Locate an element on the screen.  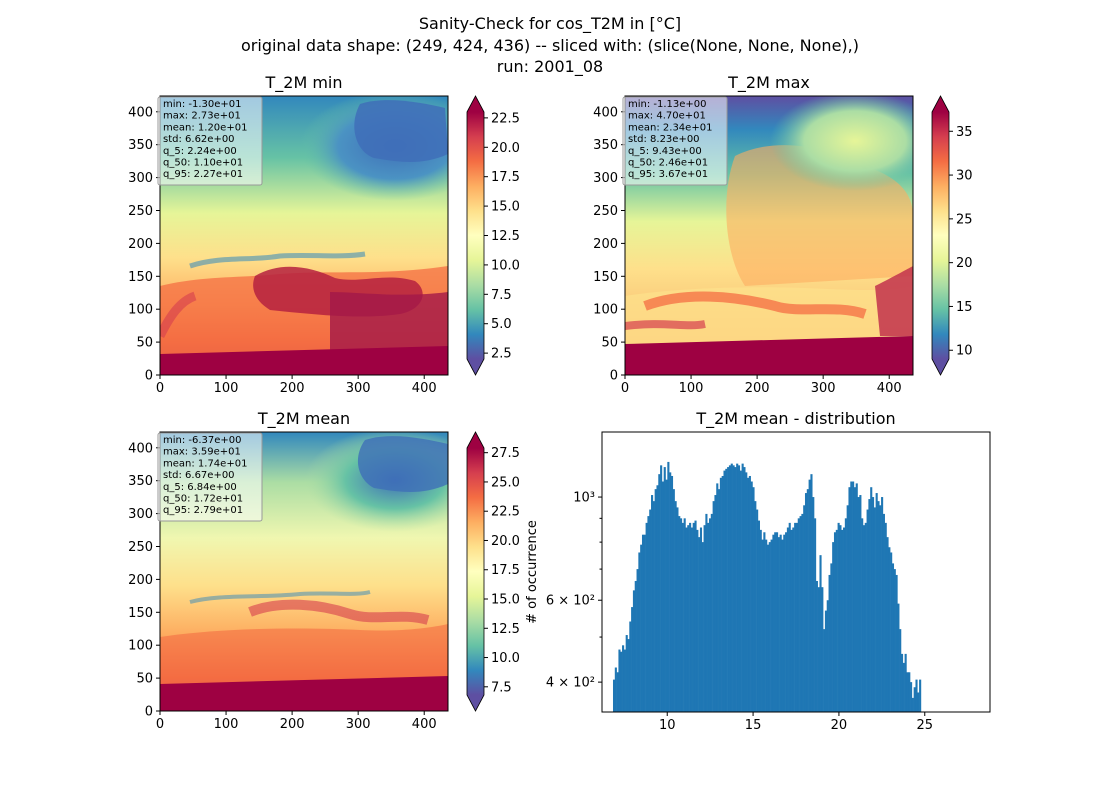
tmin-ytick-label: 50 is located at coordinates (144, 343).